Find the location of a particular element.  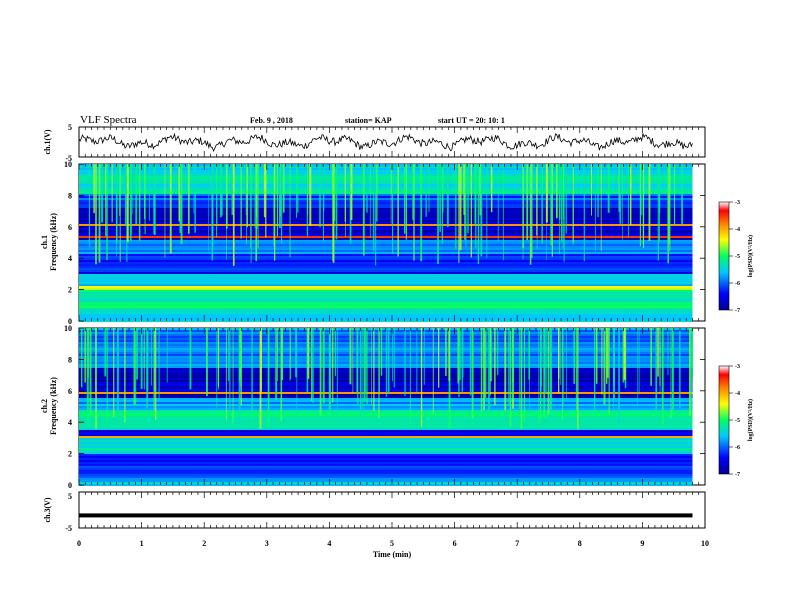

colorbar-tick-label: -3 is located at coordinates (737, 367).